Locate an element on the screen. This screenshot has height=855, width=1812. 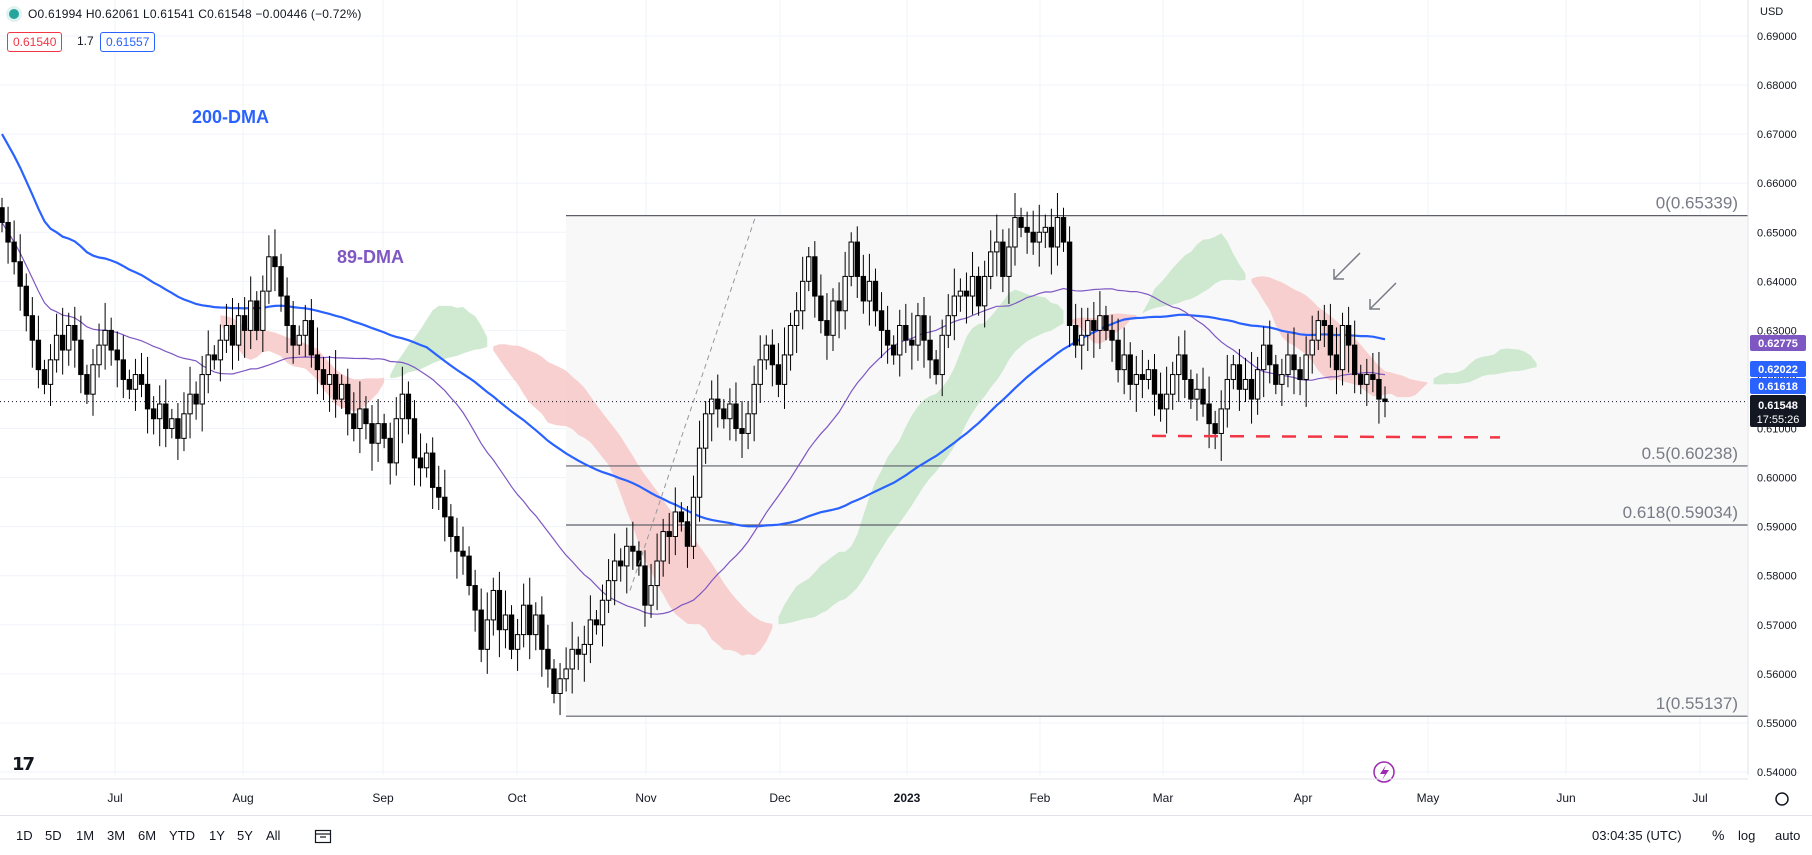
buy-price-button: 0.61557 is located at coordinates (128, 42).